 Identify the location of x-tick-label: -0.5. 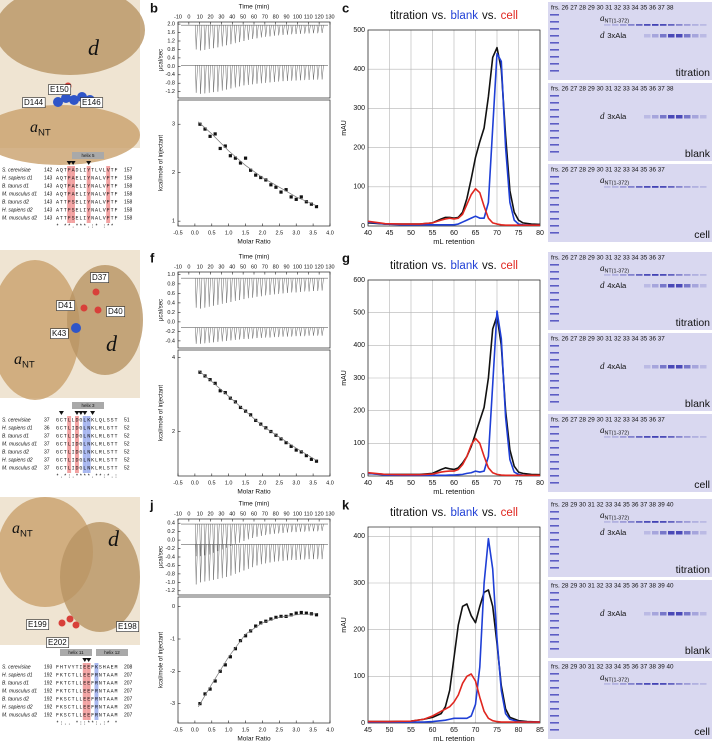
(177, 730).